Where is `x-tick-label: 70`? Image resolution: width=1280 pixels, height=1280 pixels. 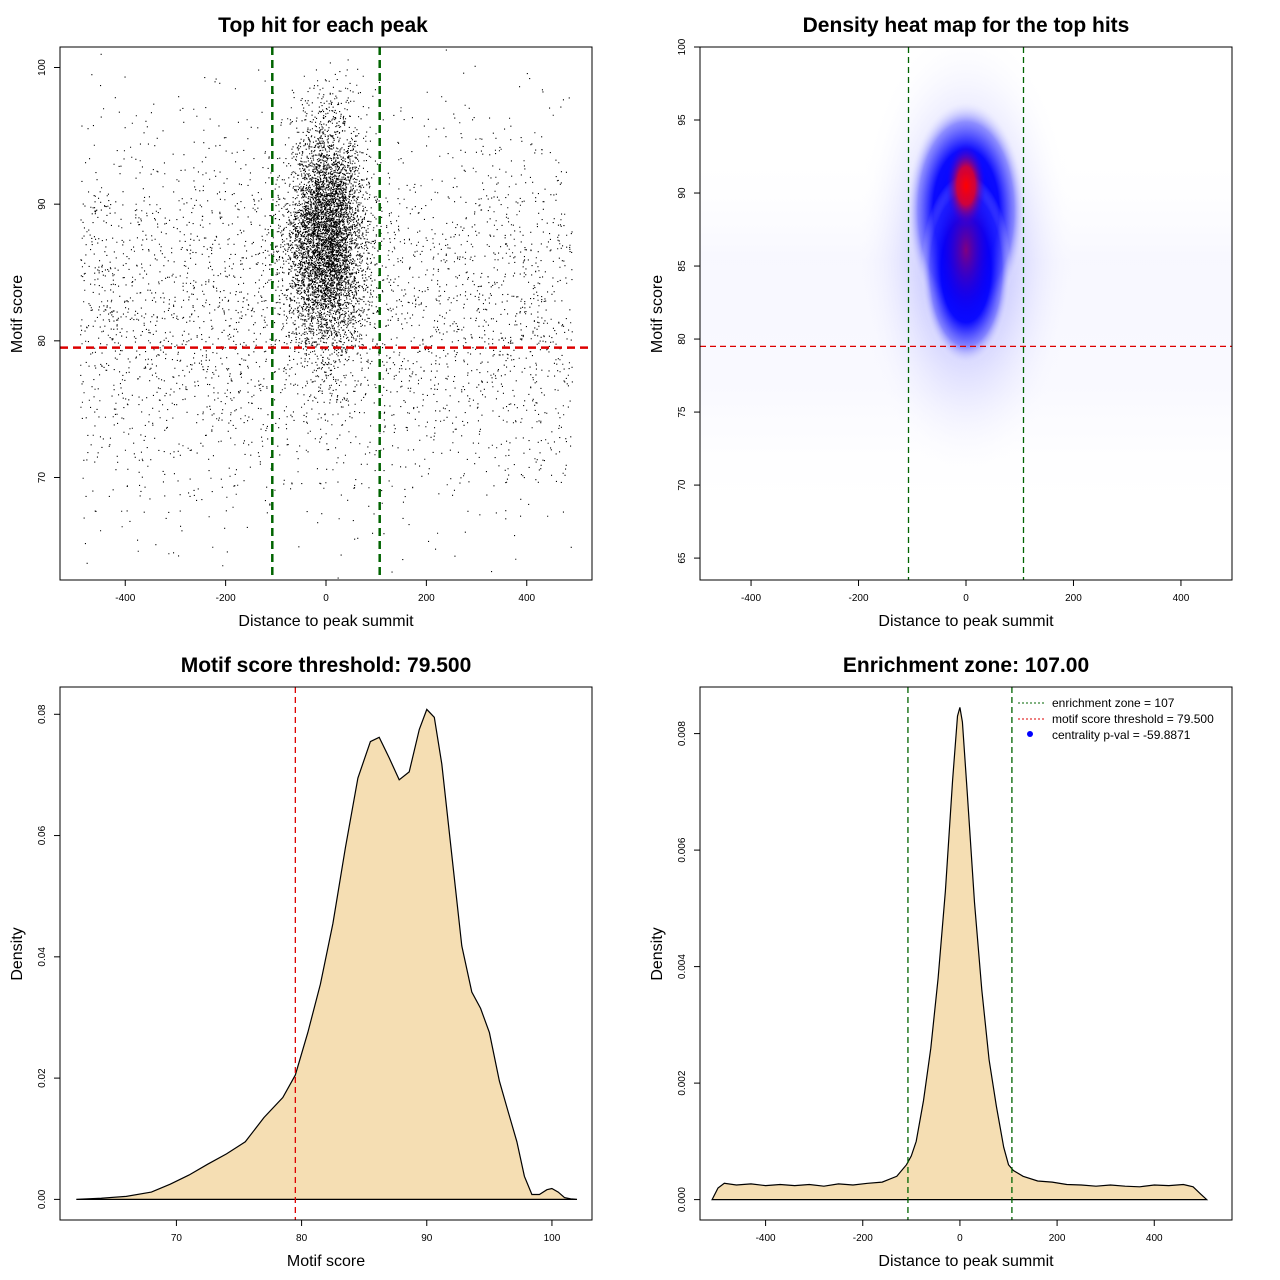 x-tick-label: 70 is located at coordinates (177, 1238).